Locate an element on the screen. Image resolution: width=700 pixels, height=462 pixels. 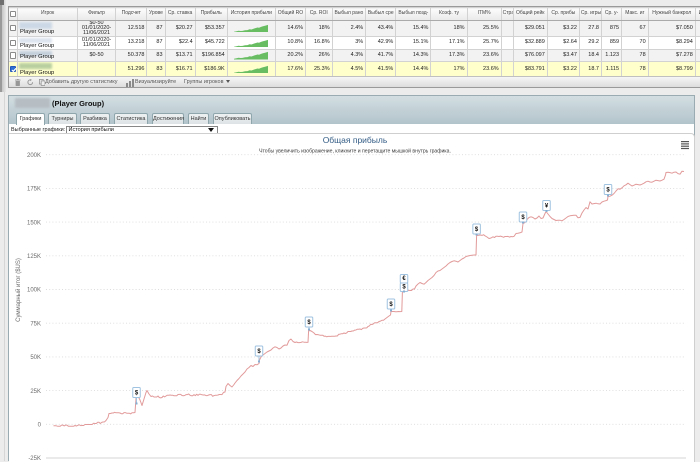
svg-text: 125K is located at coordinates (34, 257).